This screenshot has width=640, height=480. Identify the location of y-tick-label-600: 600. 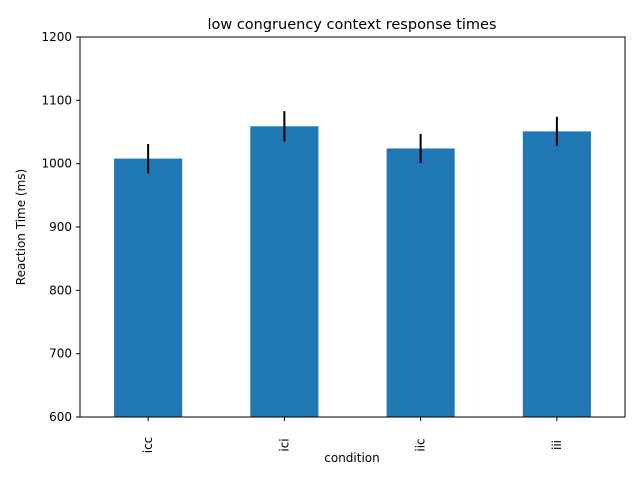
(60, 417).